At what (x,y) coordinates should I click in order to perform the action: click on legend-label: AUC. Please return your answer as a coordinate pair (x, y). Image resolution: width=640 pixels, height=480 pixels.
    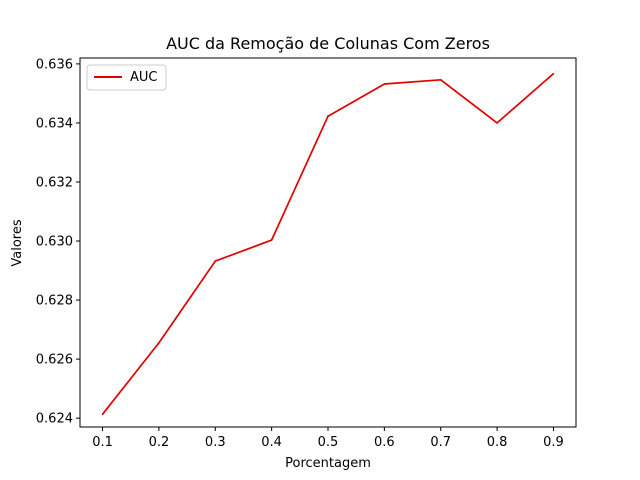
    Looking at the image, I should click on (144, 77).